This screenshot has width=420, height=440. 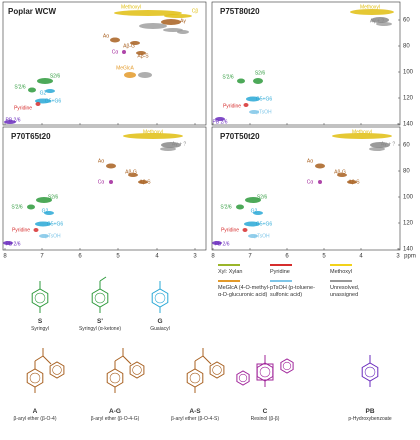 I want to click on x-tick-label: 4, so click(x=361, y=257).